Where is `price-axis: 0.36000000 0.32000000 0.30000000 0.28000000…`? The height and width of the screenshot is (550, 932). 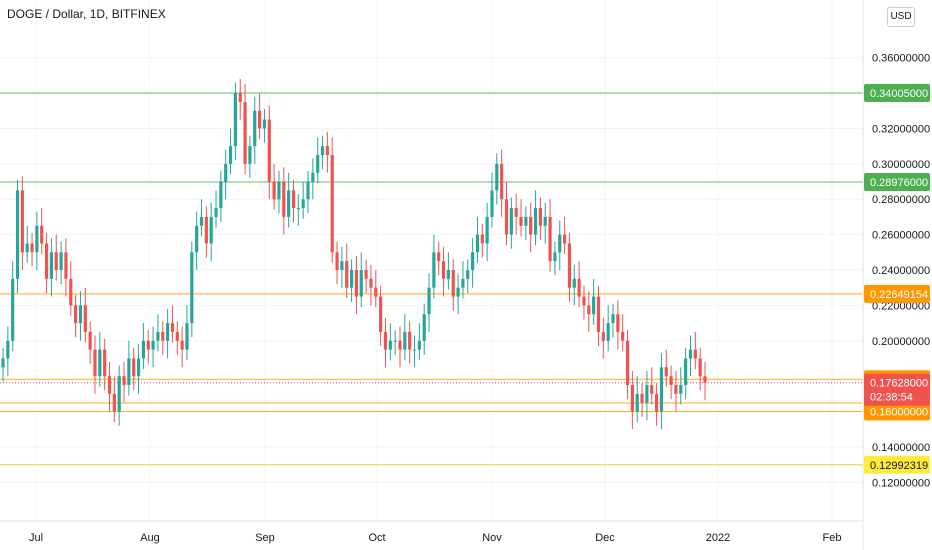 price-axis: 0.36000000 0.32000000 0.30000000 0.28000000… is located at coordinates (901, 271).